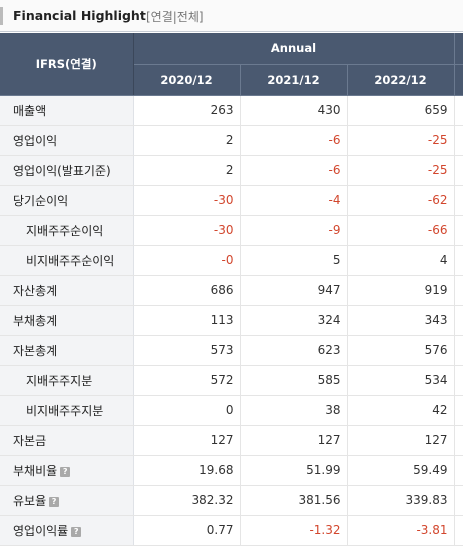 The height and width of the screenshot is (551, 463). What do you see at coordinates (67, 350) in the screenshot?
I see `row-label: 자본총계` at bounding box center [67, 350].